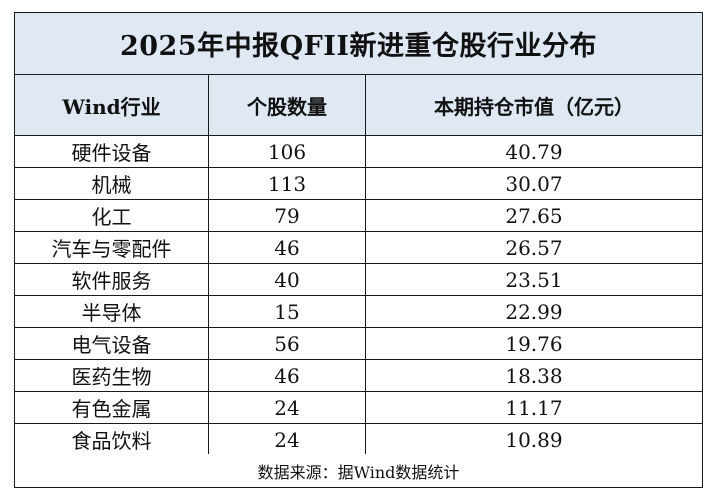  What do you see at coordinates (287, 183) in the screenshot?
I see `count-cell: 113` at bounding box center [287, 183].